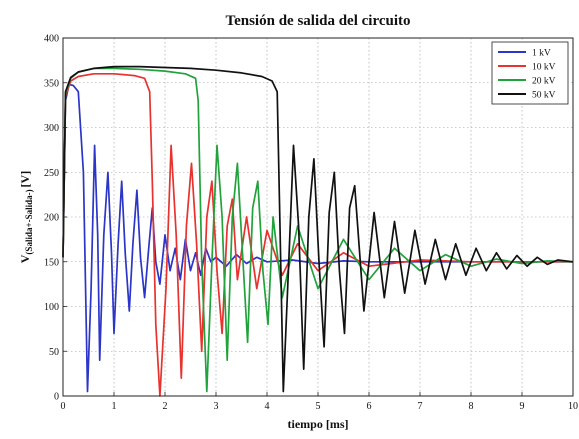  Describe the element at coordinates (522, 406) in the screenshot. I see `x-tick-label: 9` at that location.